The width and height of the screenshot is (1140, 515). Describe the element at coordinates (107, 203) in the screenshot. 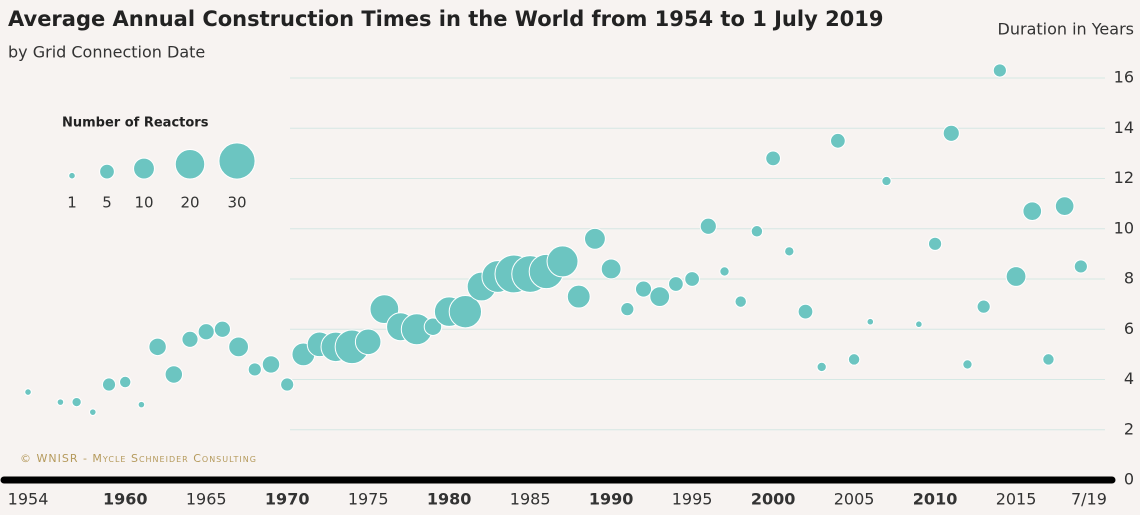

I see `legend-label: 5` at that location.